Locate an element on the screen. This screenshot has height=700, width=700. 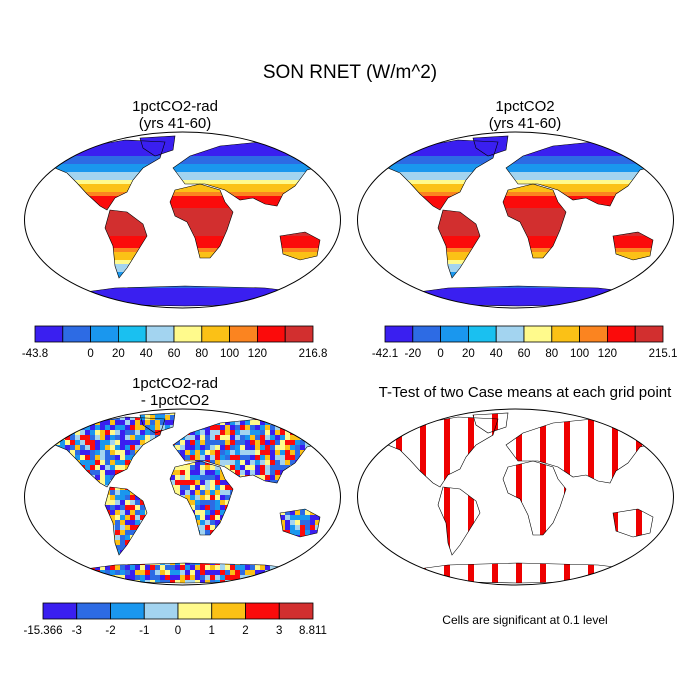
panel-1-title-line1: 1pctCO2-rad is located at coordinates (175, 106).